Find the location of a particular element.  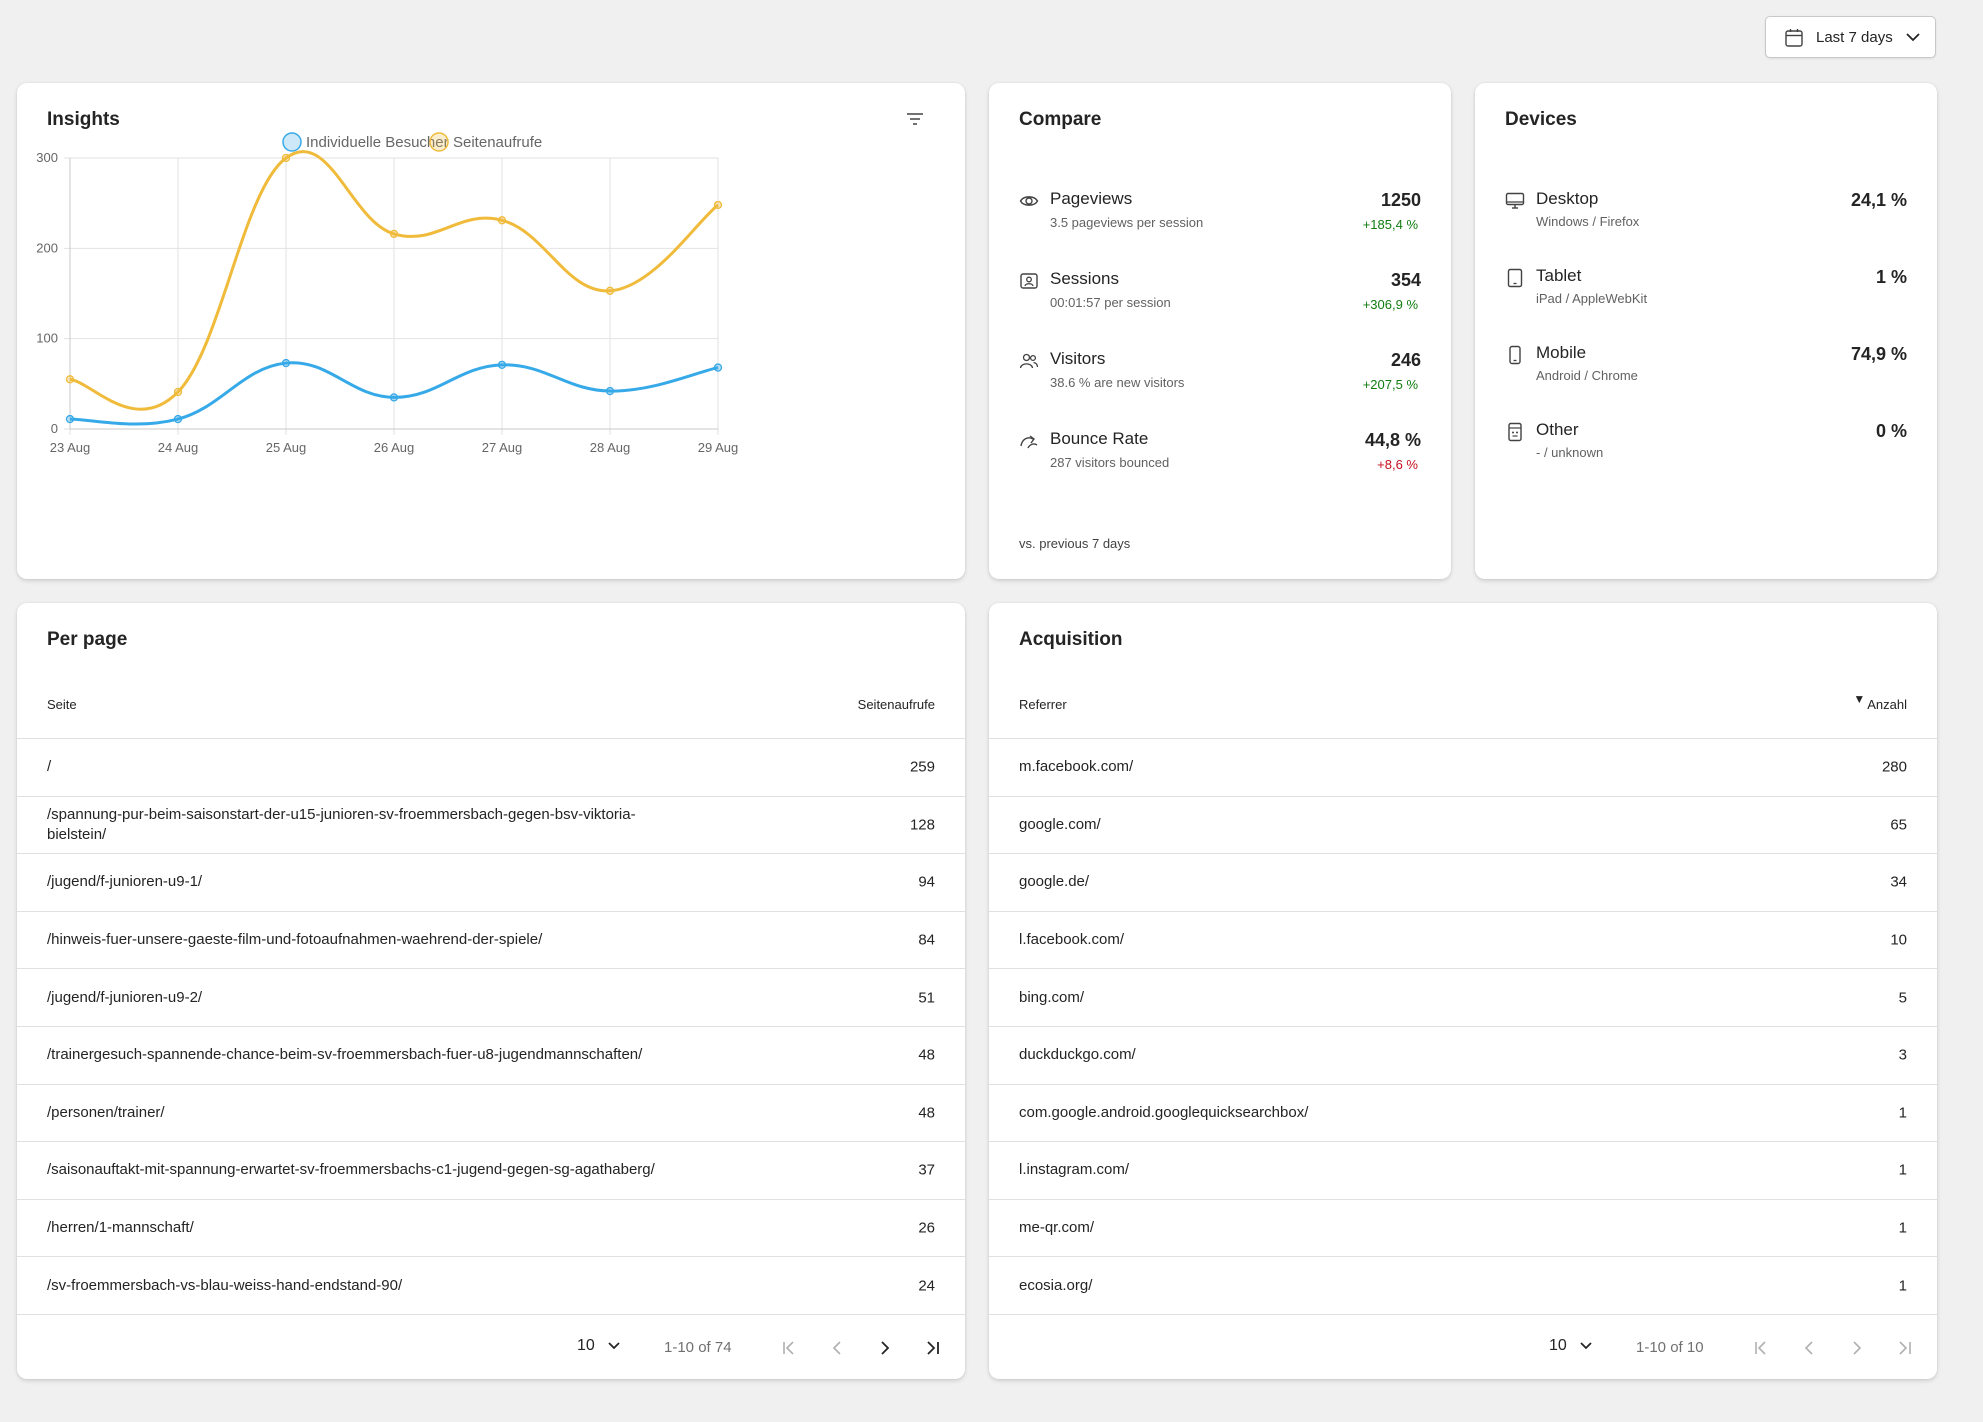

page-range: 1-10 of 10 is located at coordinates (1670, 1347).